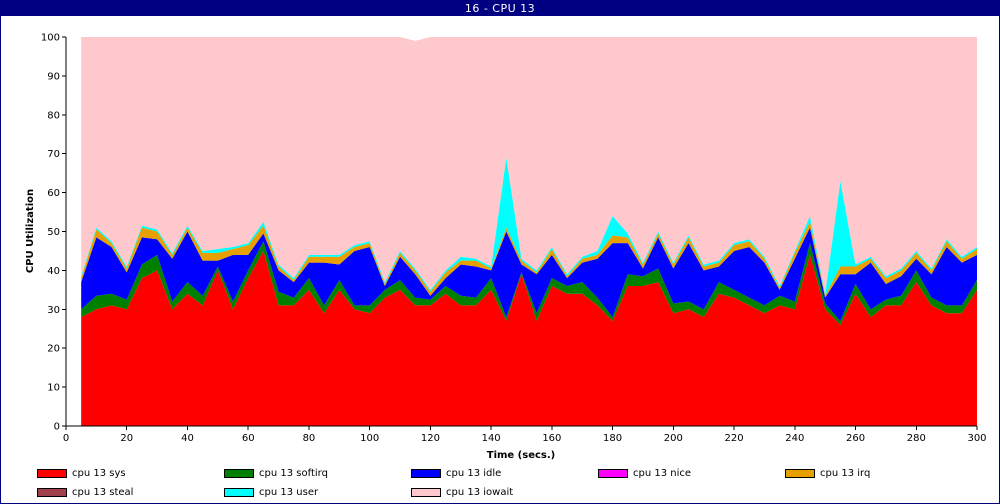 The height and width of the screenshot is (504, 1000). I want to click on legend-item: cpu 13 idle, so click(456, 473).